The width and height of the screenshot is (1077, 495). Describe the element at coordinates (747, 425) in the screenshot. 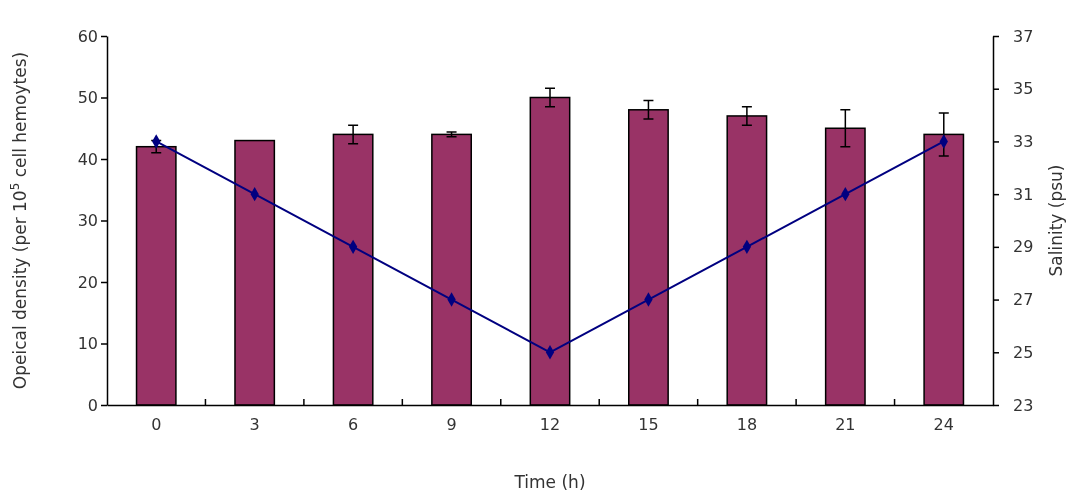

I see `x-tick-label: 18` at that location.